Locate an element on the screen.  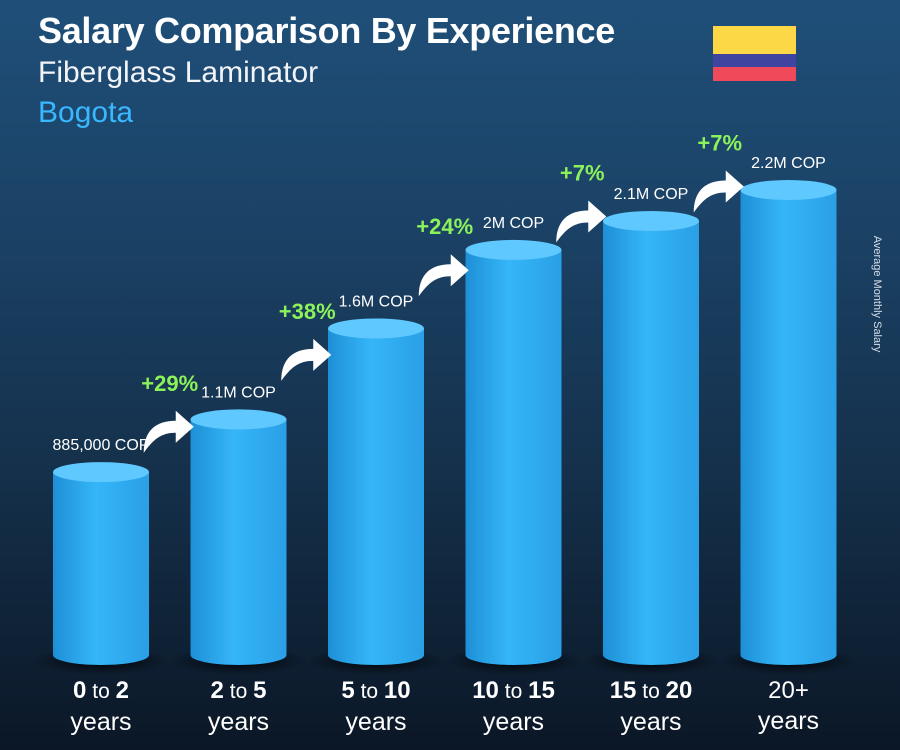
flag-stripe-red is located at coordinates (754, 74).